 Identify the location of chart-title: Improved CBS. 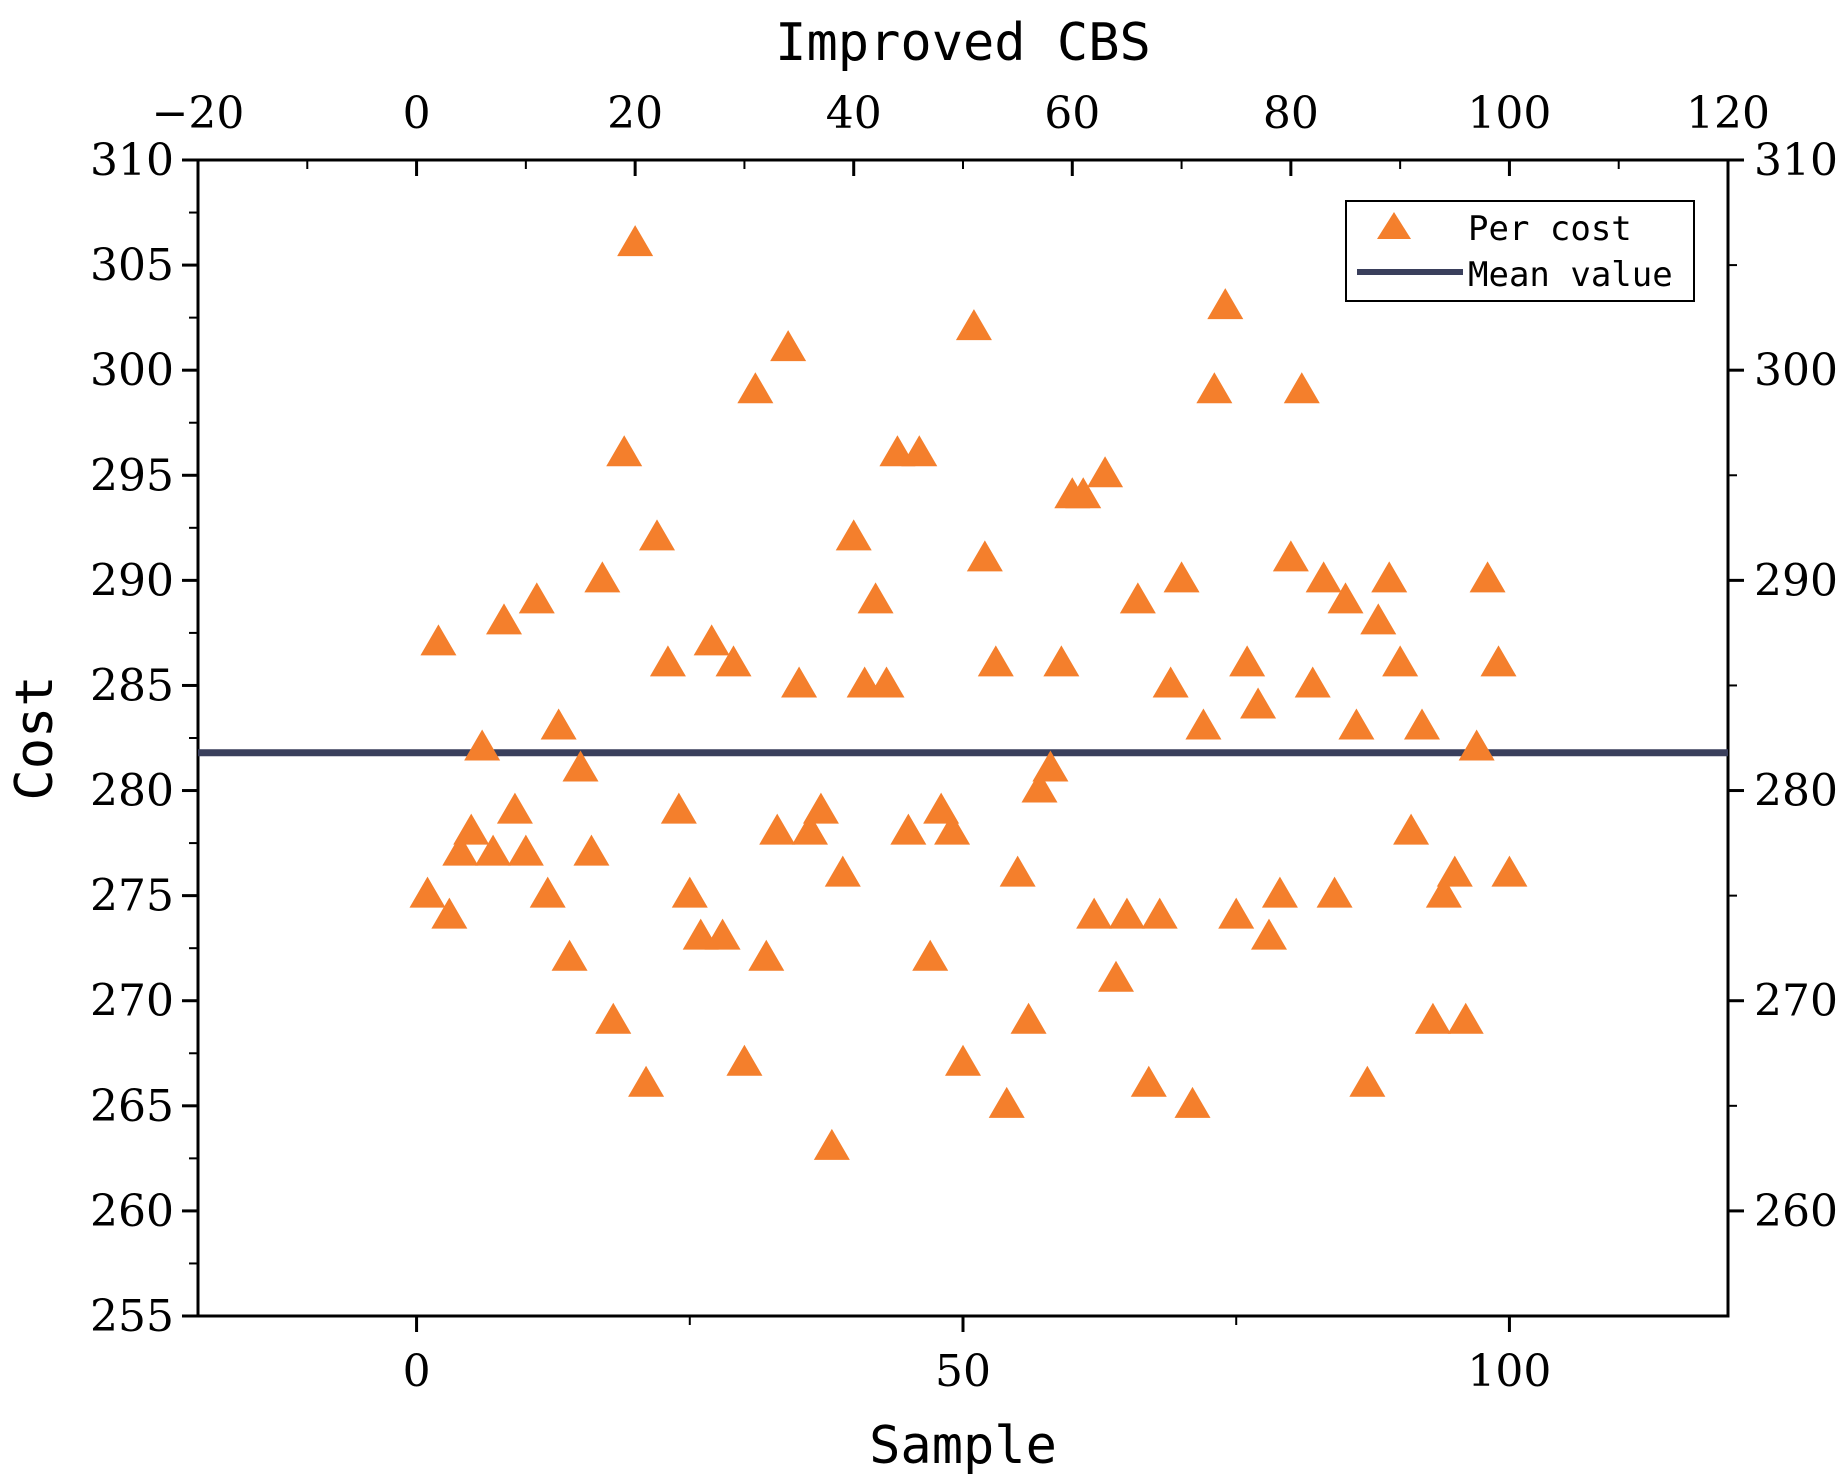
(963, 43).